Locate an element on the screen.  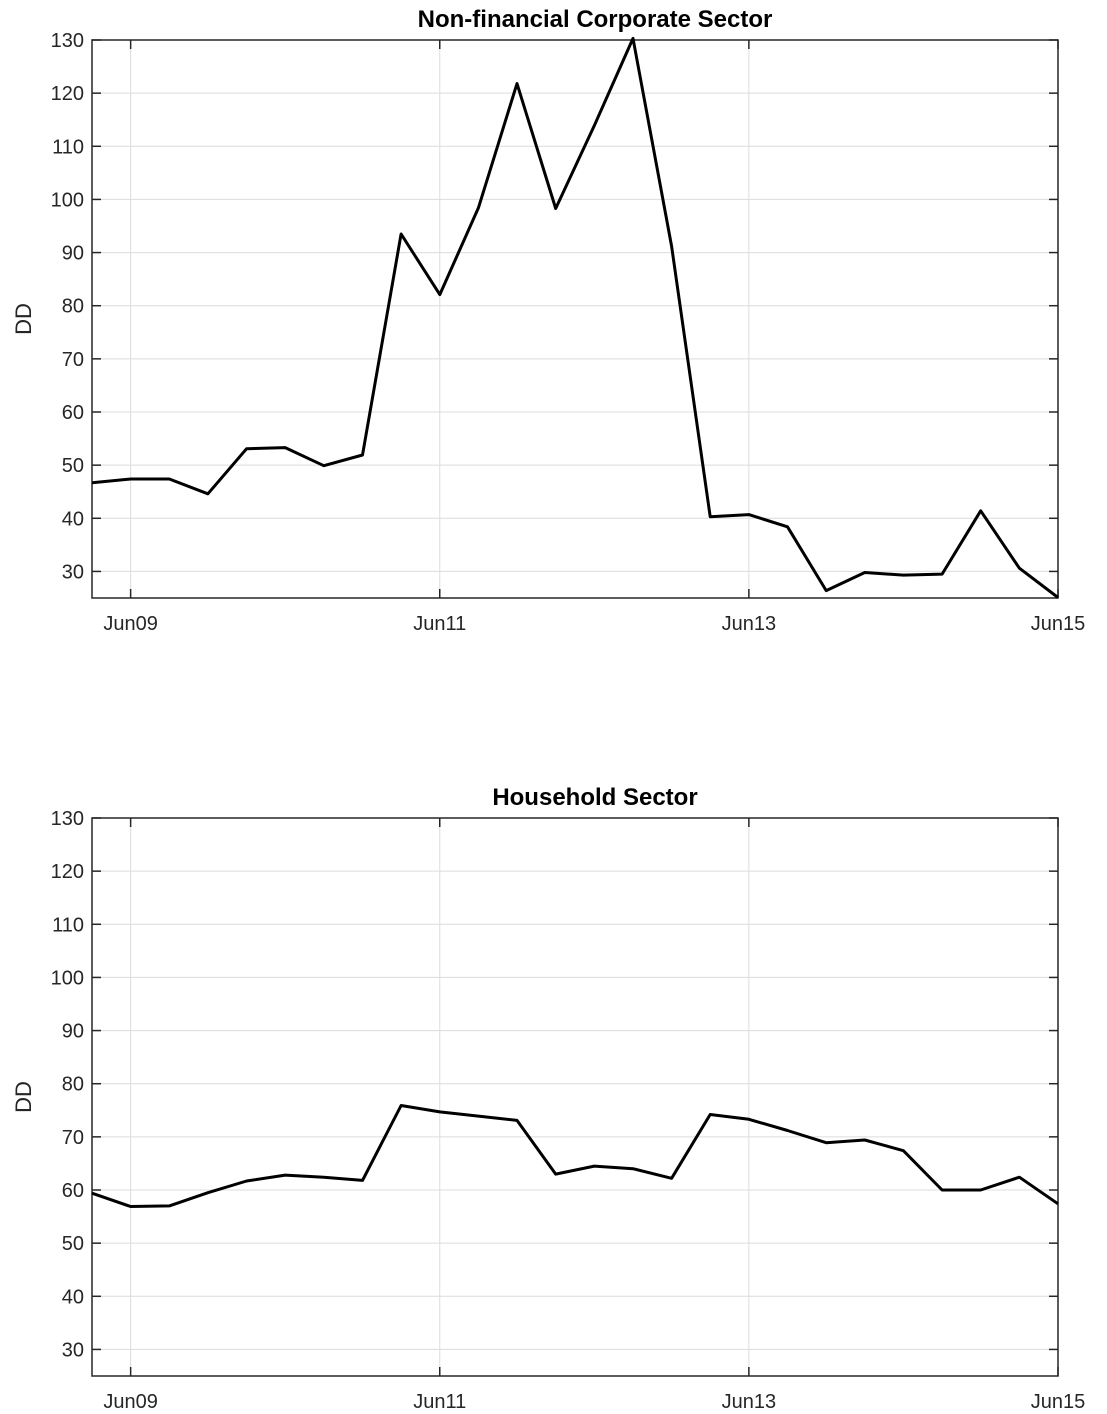
chart-title: Household Sector is located at coordinates (594, 797).